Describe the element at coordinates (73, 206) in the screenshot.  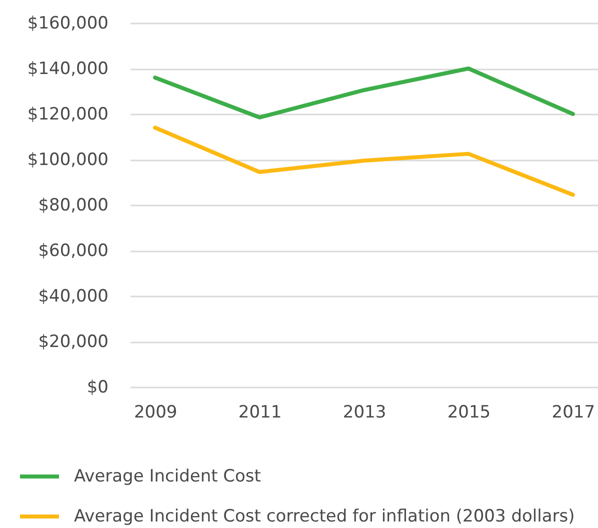
I see `y-tick-label: $80,000` at that location.